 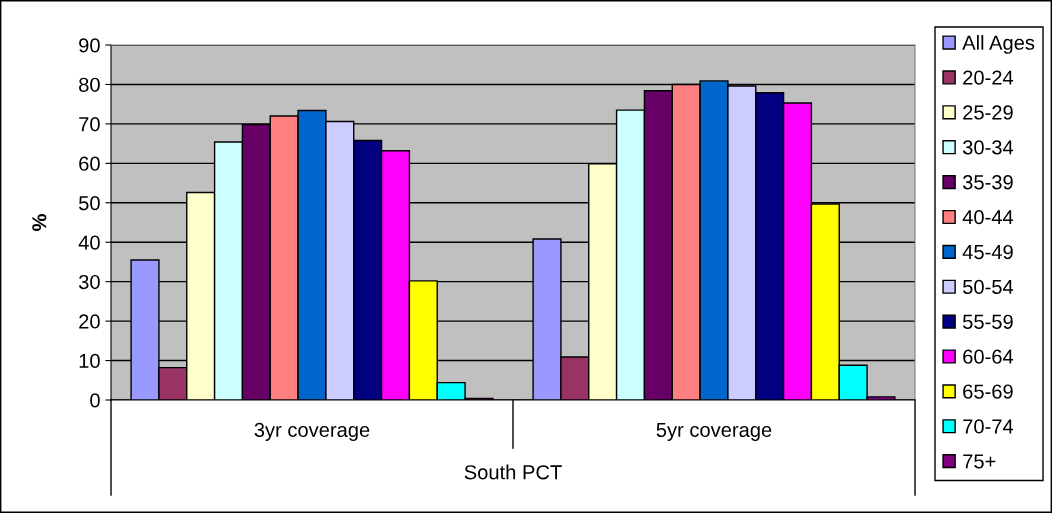 I want to click on y-tick-label: 50, so click(x=89, y=203).